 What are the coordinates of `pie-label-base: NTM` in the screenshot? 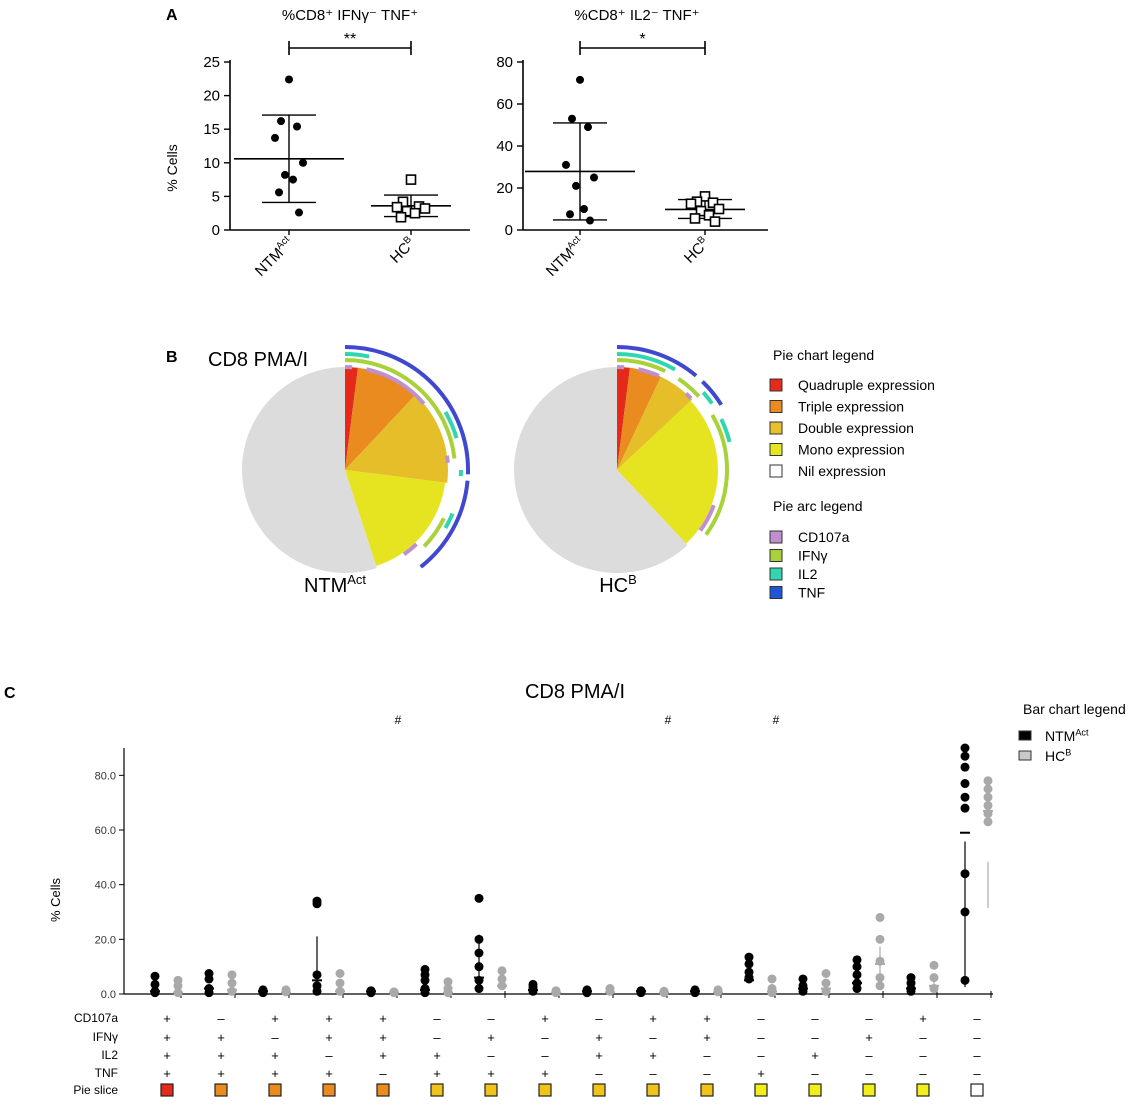 It's located at (325, 586).